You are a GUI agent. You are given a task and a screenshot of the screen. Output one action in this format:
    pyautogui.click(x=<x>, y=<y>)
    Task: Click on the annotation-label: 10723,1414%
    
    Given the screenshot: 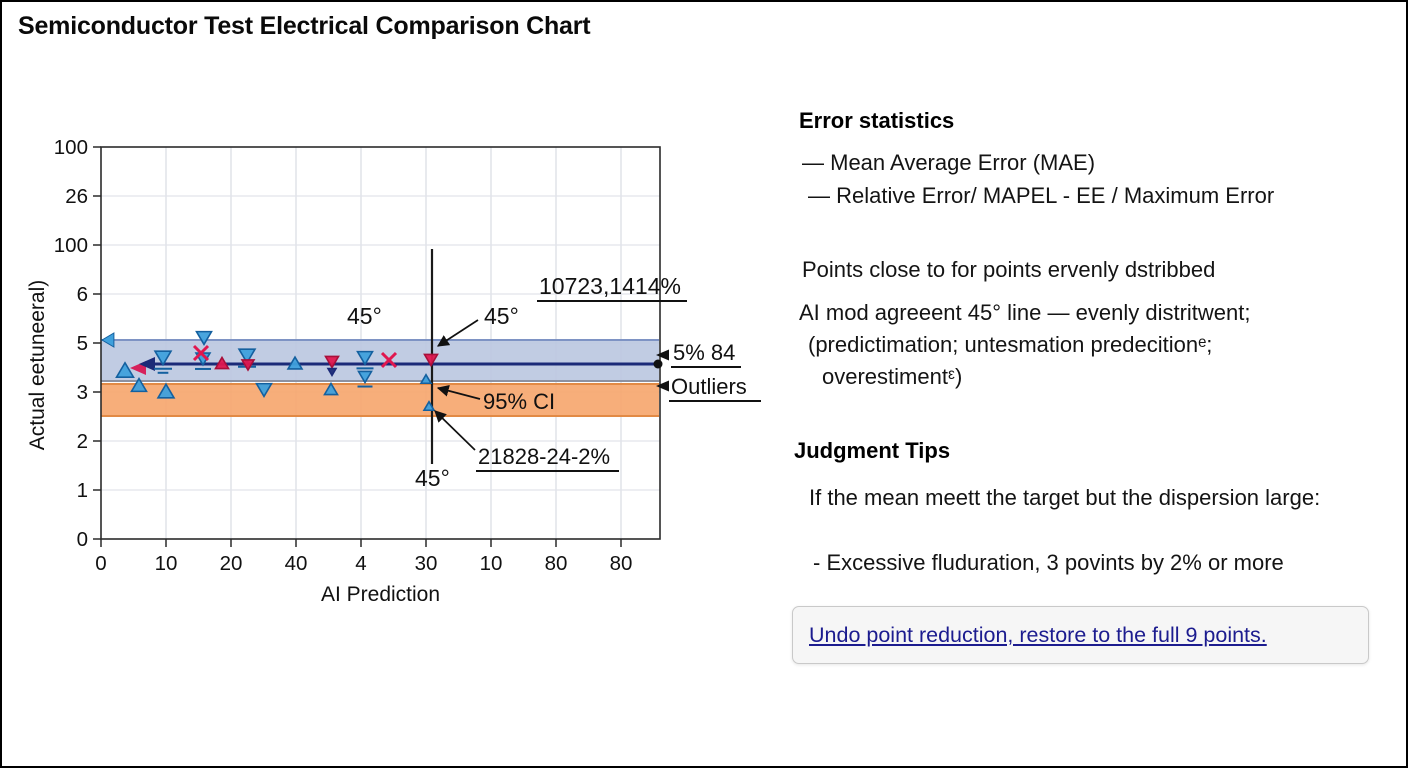 What is the action you would take?
    pyautogui.click(x=610, y=286)
    